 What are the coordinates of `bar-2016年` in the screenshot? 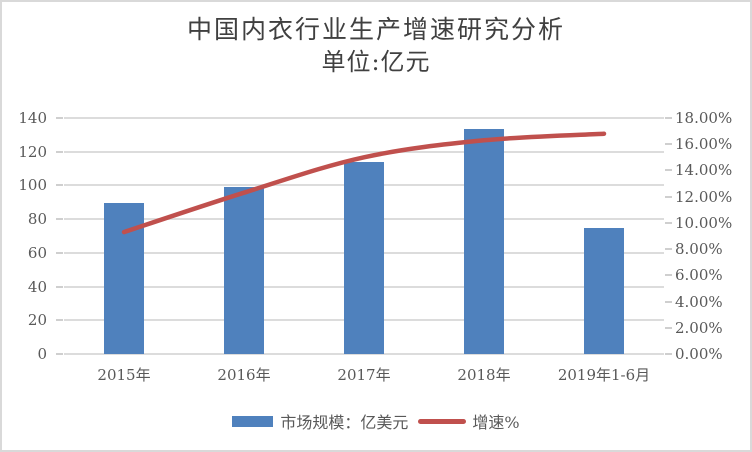 It's located at (244, 270).